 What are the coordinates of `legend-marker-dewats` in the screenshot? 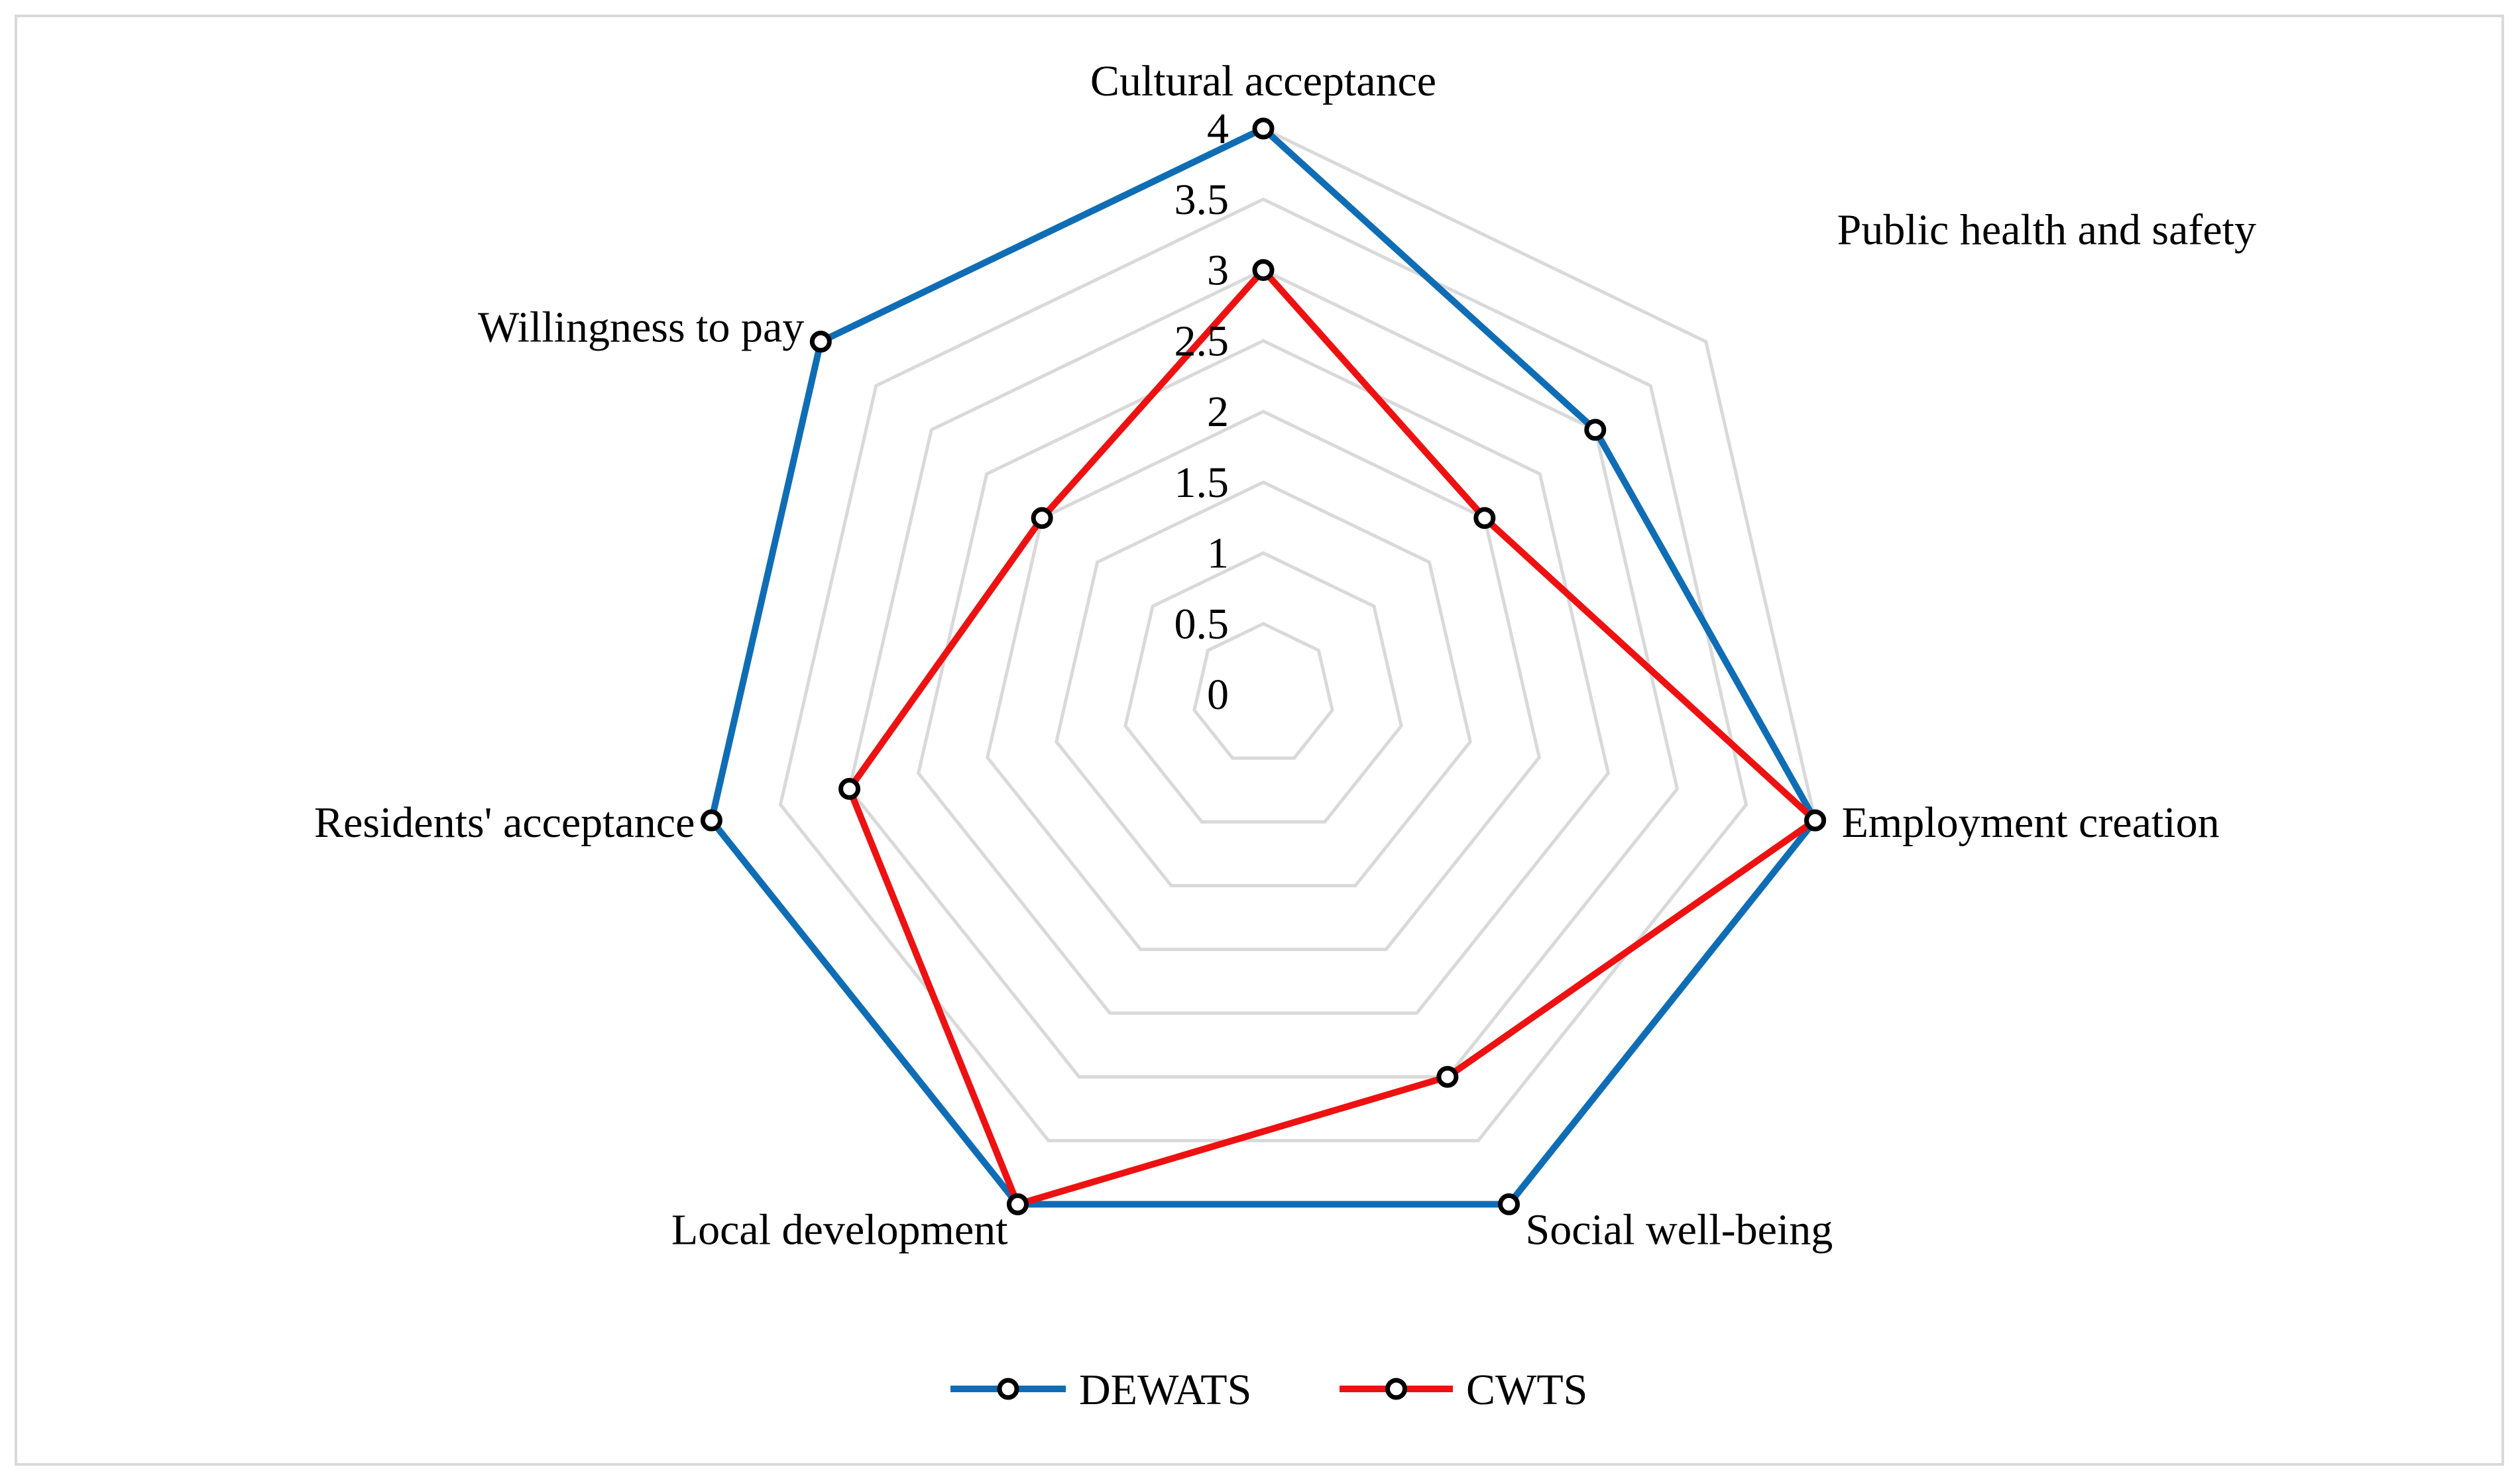 It's located at (1008, 1389).